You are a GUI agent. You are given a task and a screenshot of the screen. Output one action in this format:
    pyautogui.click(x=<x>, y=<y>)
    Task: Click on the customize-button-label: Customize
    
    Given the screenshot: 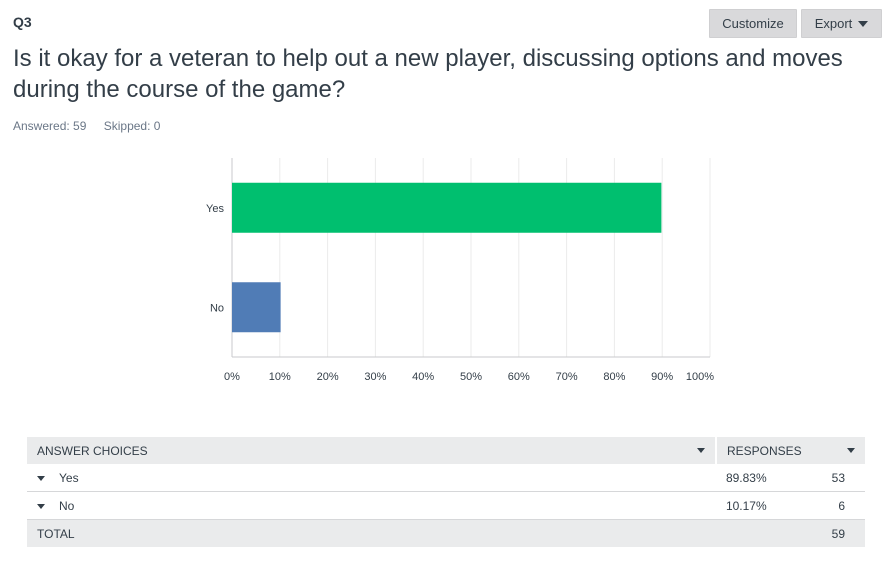 What is the action you would take?
    pyautogui.click(x=753, y=23)
    